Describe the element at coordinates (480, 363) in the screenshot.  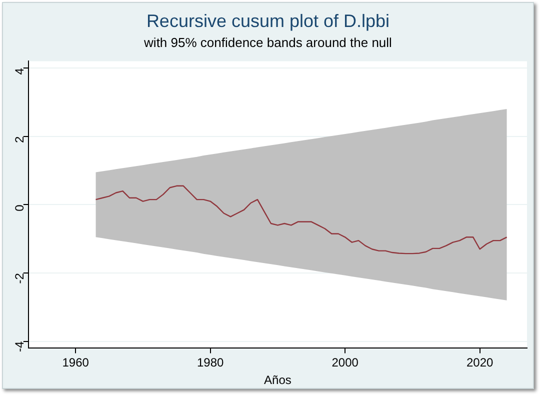
I see `x-tick-label: 2020` at that location.